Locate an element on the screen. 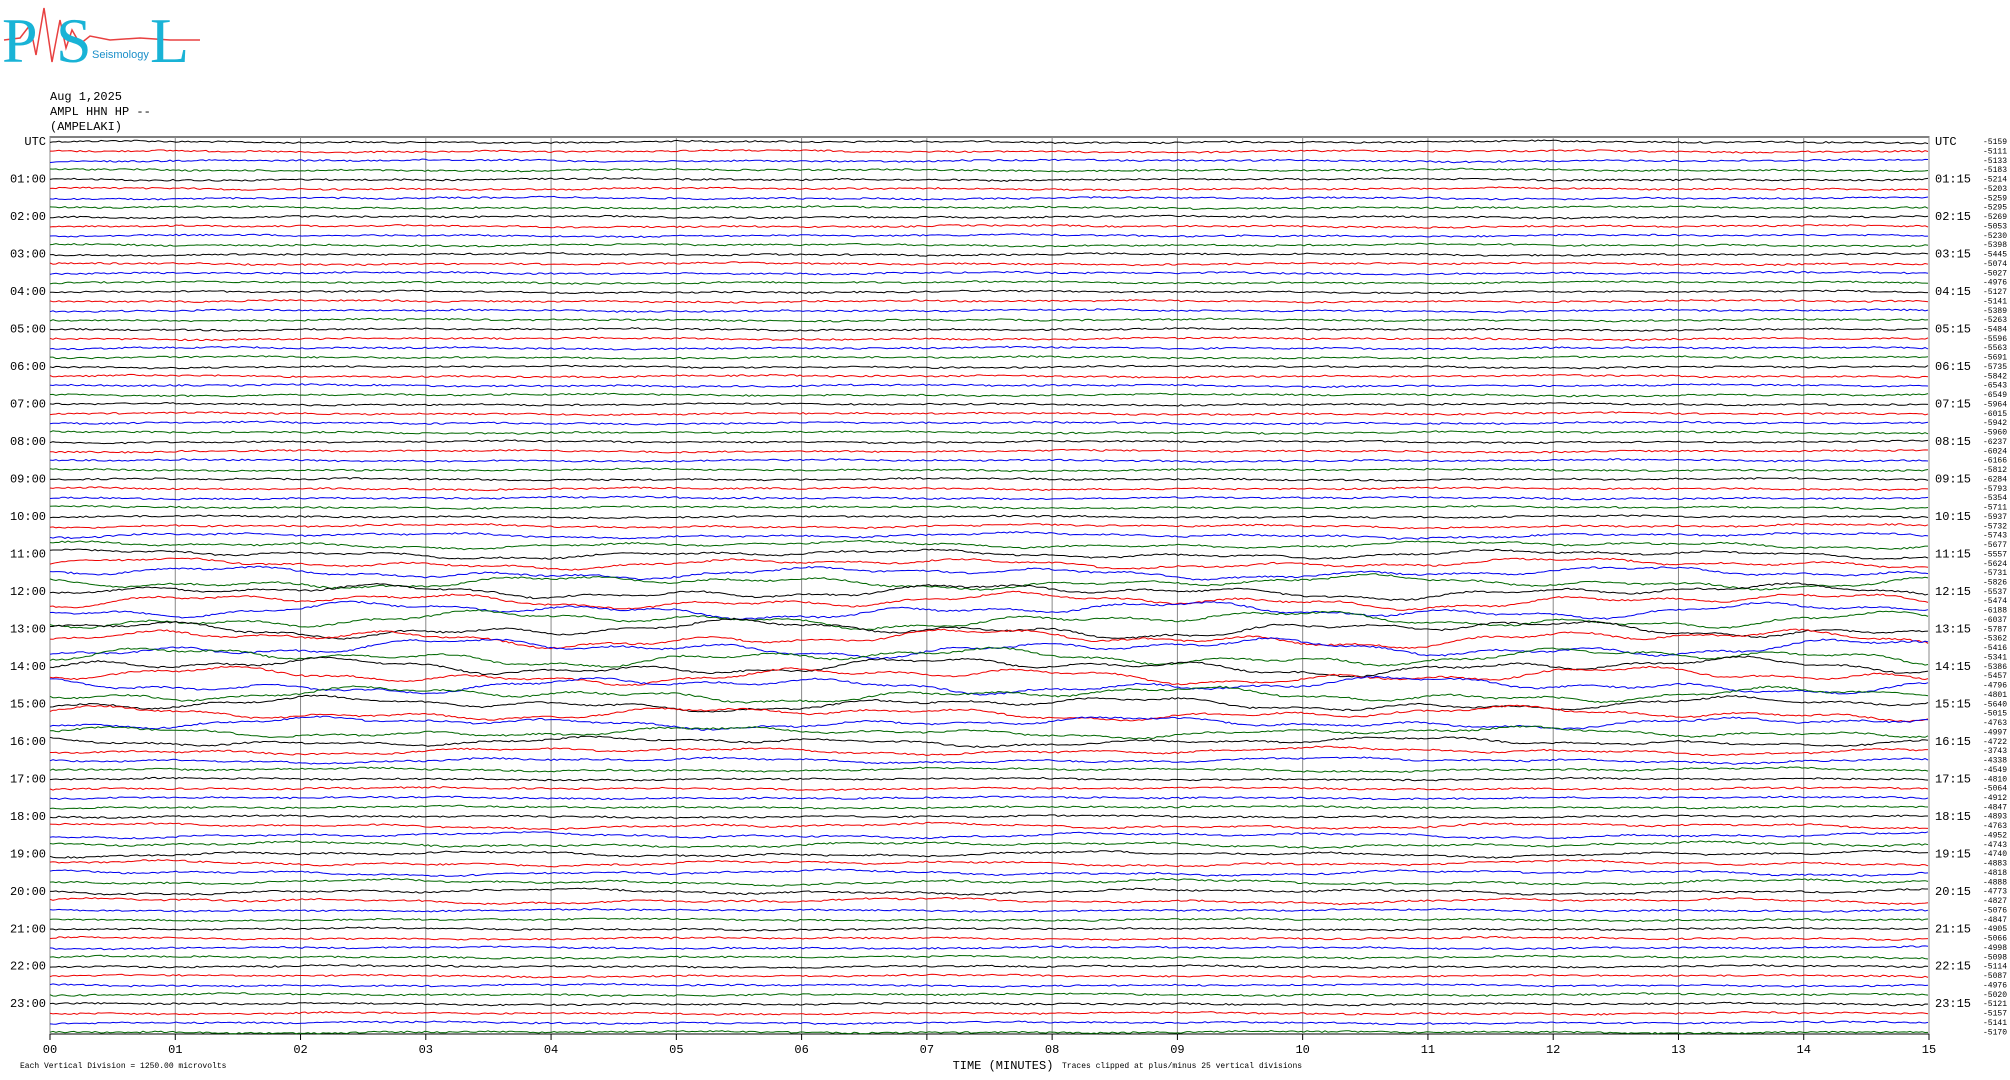 This screenshot has width=2010, height=1080. x-tick-label: 01 is located at coordinates (175, 1050).